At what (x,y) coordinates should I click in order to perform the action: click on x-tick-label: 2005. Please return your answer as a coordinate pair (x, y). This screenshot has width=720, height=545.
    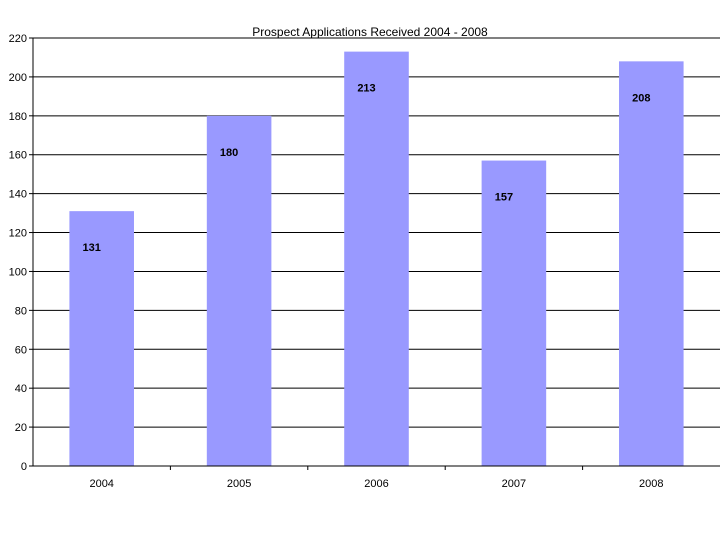
    Looking at the image, I should click on (239, 484).